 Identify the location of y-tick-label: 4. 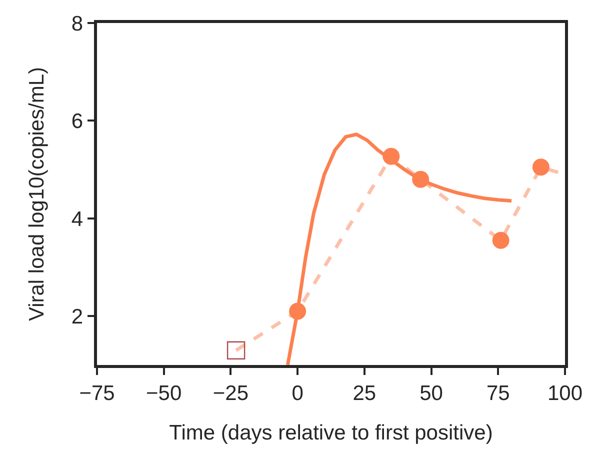
(77, 219).